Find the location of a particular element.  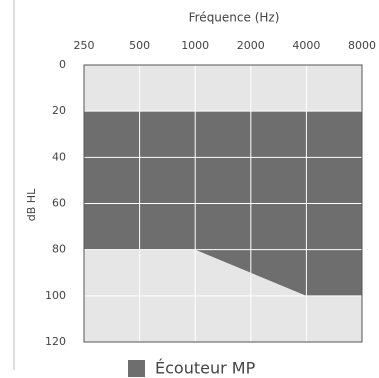

x-tick-label: 4000 is located at coordinates (306, 45).